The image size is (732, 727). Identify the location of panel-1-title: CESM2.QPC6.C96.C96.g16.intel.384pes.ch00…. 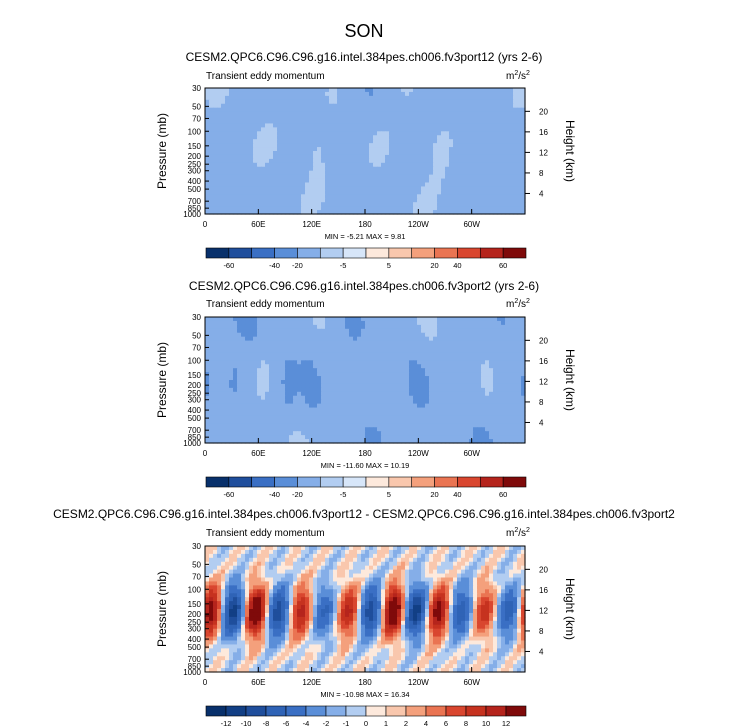
(364, 57).